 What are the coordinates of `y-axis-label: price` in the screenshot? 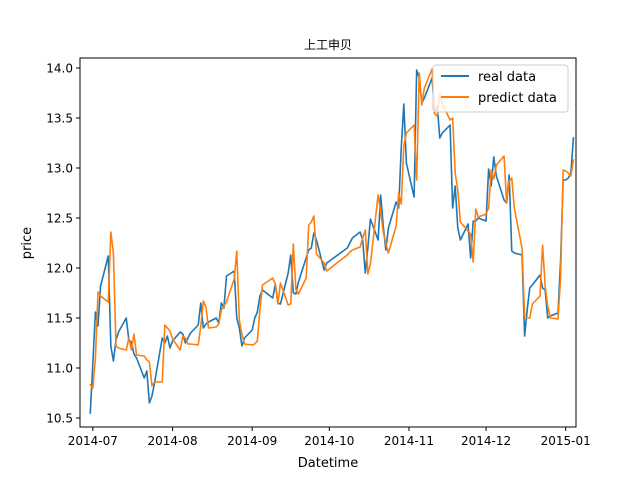 It's located at (27, 243).